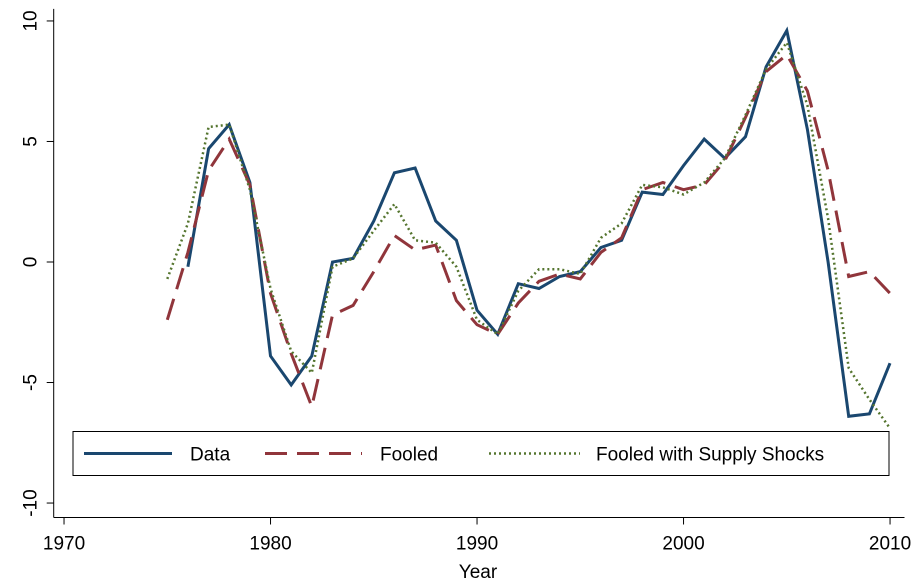  I want to click on x-tick-label: 2010, so click(890, 544).